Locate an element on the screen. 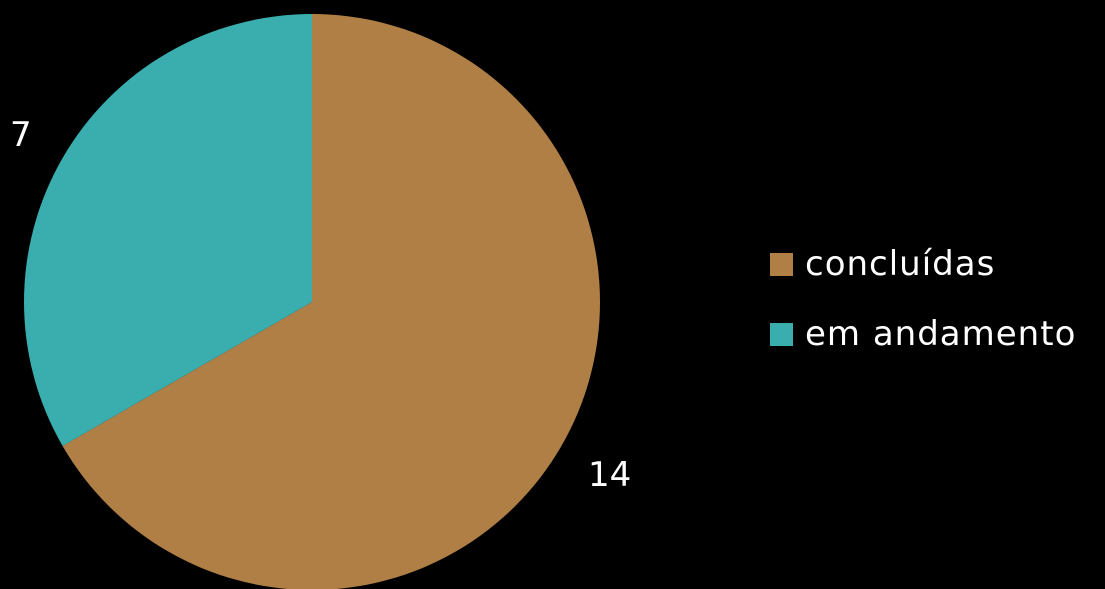 This screenshot has width=1105, height=589. legend-item-concluidas: concluídas is located at coordinates (923, 264).